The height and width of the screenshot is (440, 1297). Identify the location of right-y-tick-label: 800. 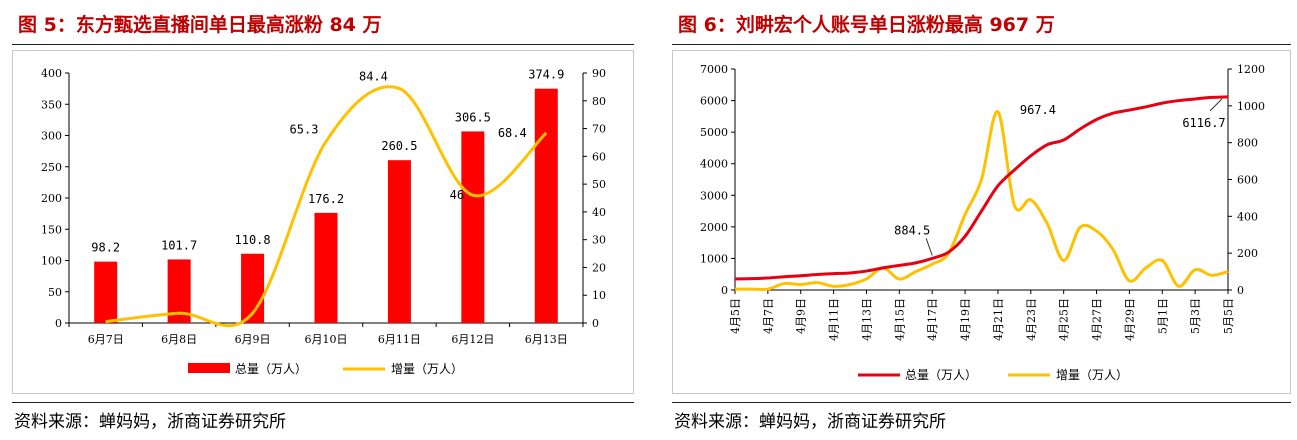
(1247, 143).